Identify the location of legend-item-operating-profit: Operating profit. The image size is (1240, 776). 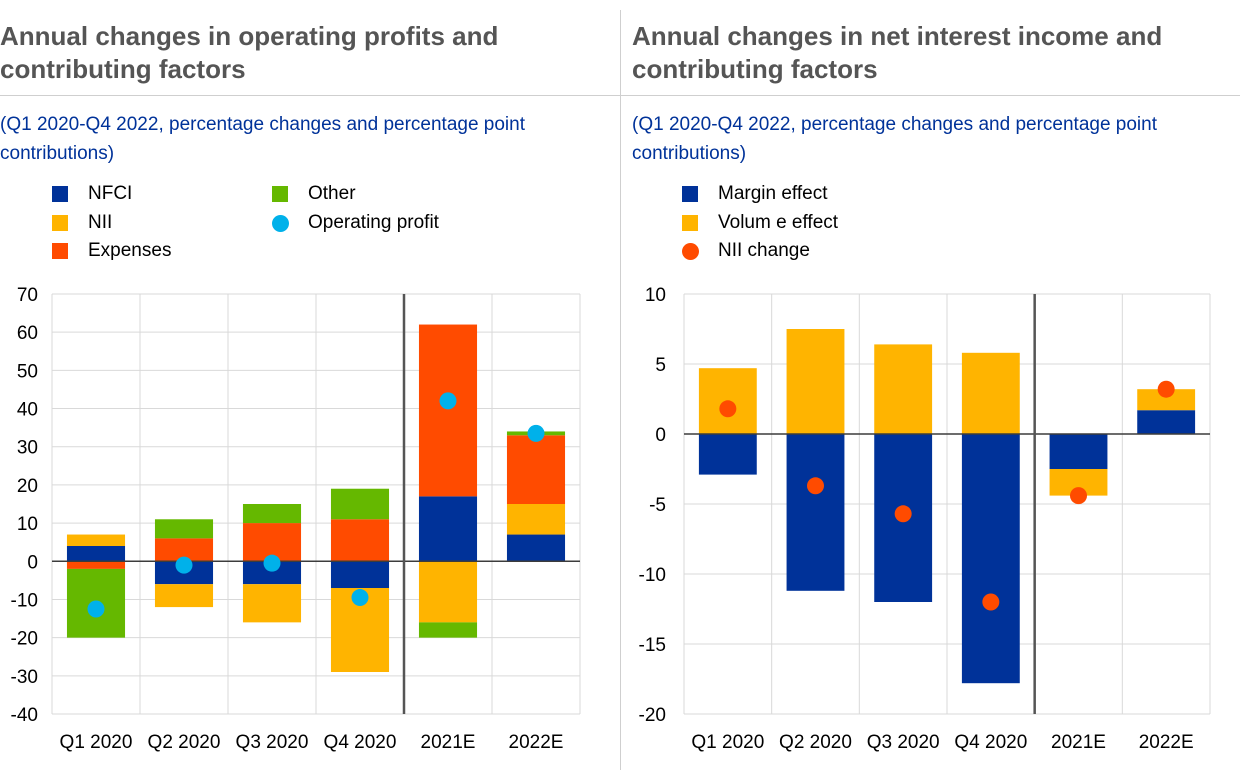
(355, 223).